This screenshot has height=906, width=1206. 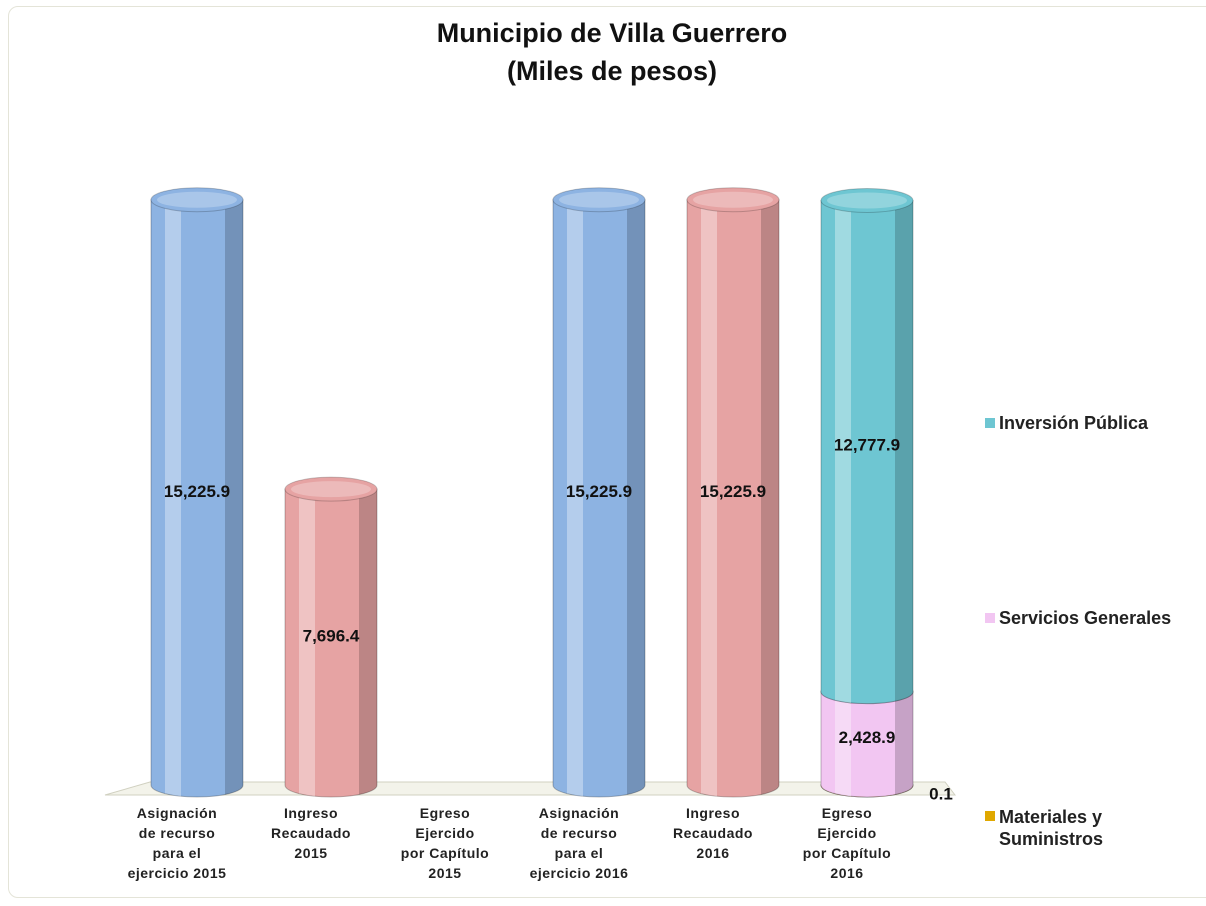 I want to click on chart-title: Municipio de Villa Guerrero, so click(x=612, y=33).